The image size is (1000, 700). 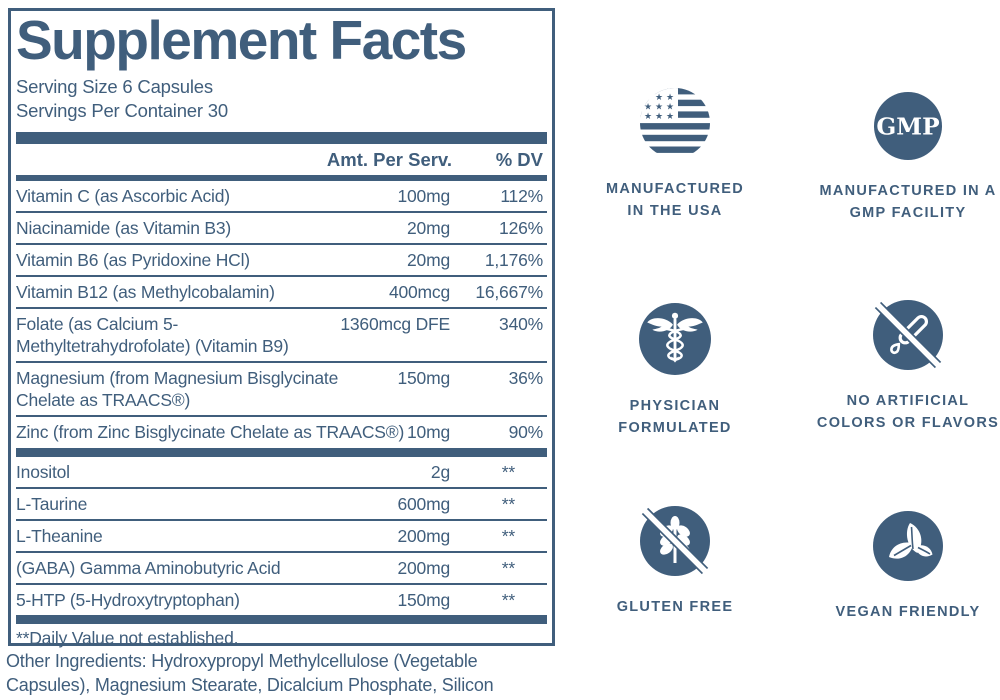 I want to click on badge-no-artificial: NO ARTIFICIAL COLORS OR FLAVORS, so click(x=898, y=367).